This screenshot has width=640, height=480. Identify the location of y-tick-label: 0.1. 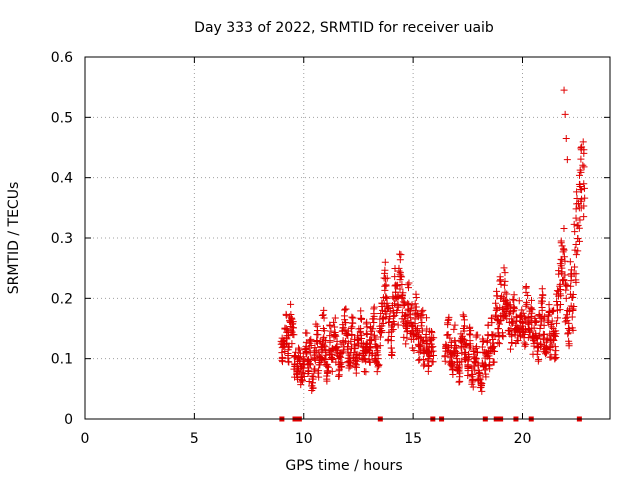
(62, 360).